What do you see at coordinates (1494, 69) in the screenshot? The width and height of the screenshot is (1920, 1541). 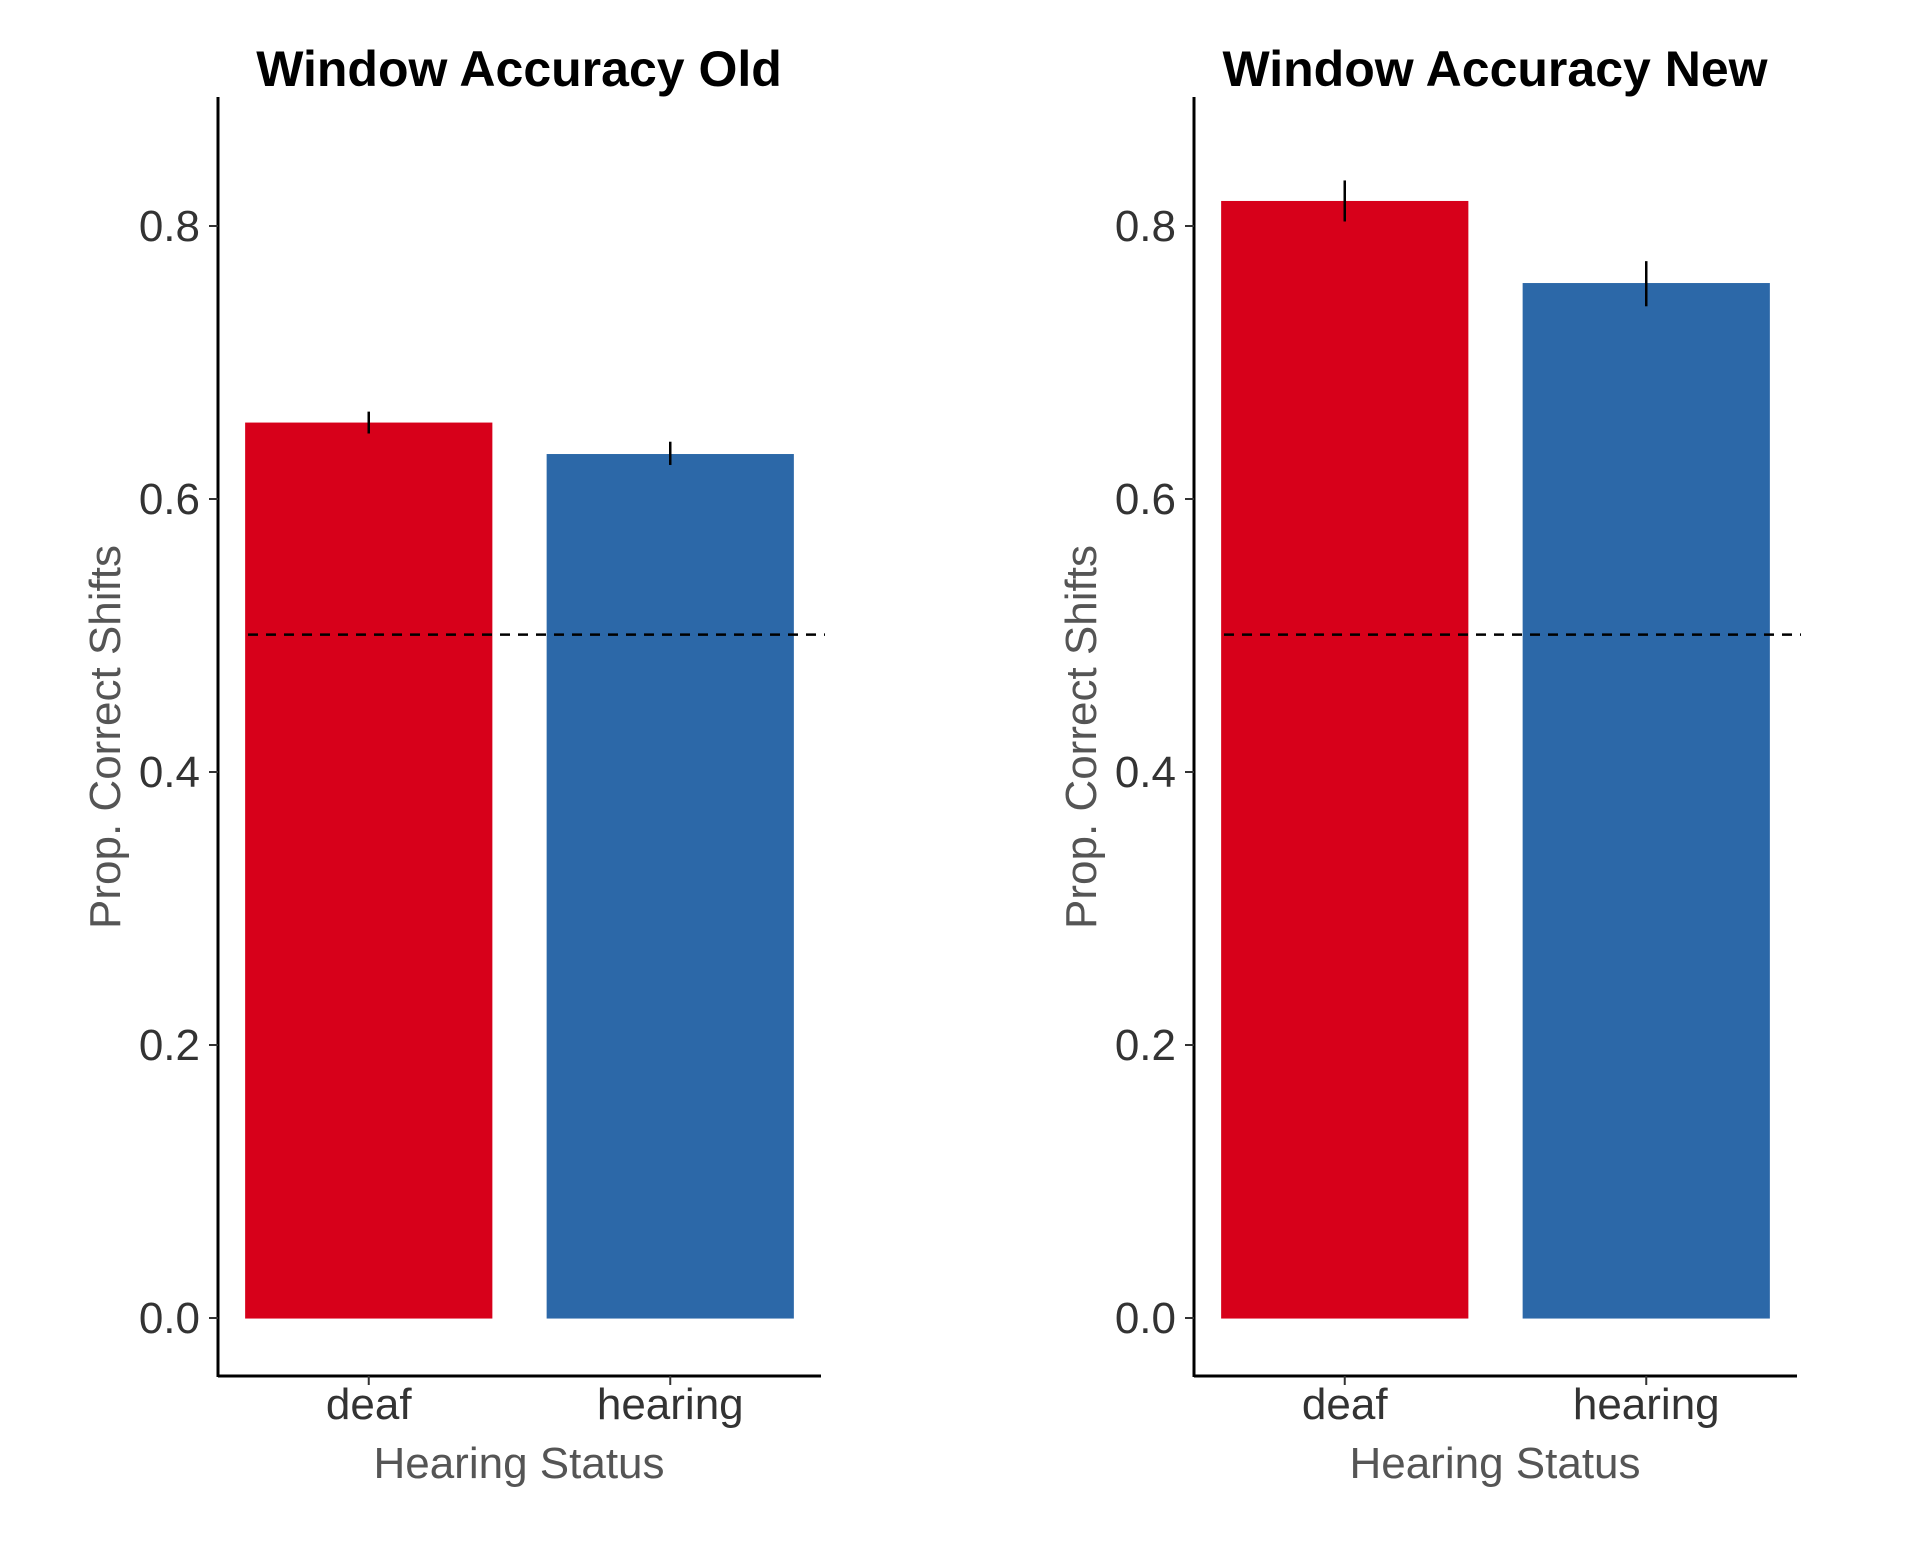 I see `chart-title: Window Accuracy New` at bounding box center [1494, 69].